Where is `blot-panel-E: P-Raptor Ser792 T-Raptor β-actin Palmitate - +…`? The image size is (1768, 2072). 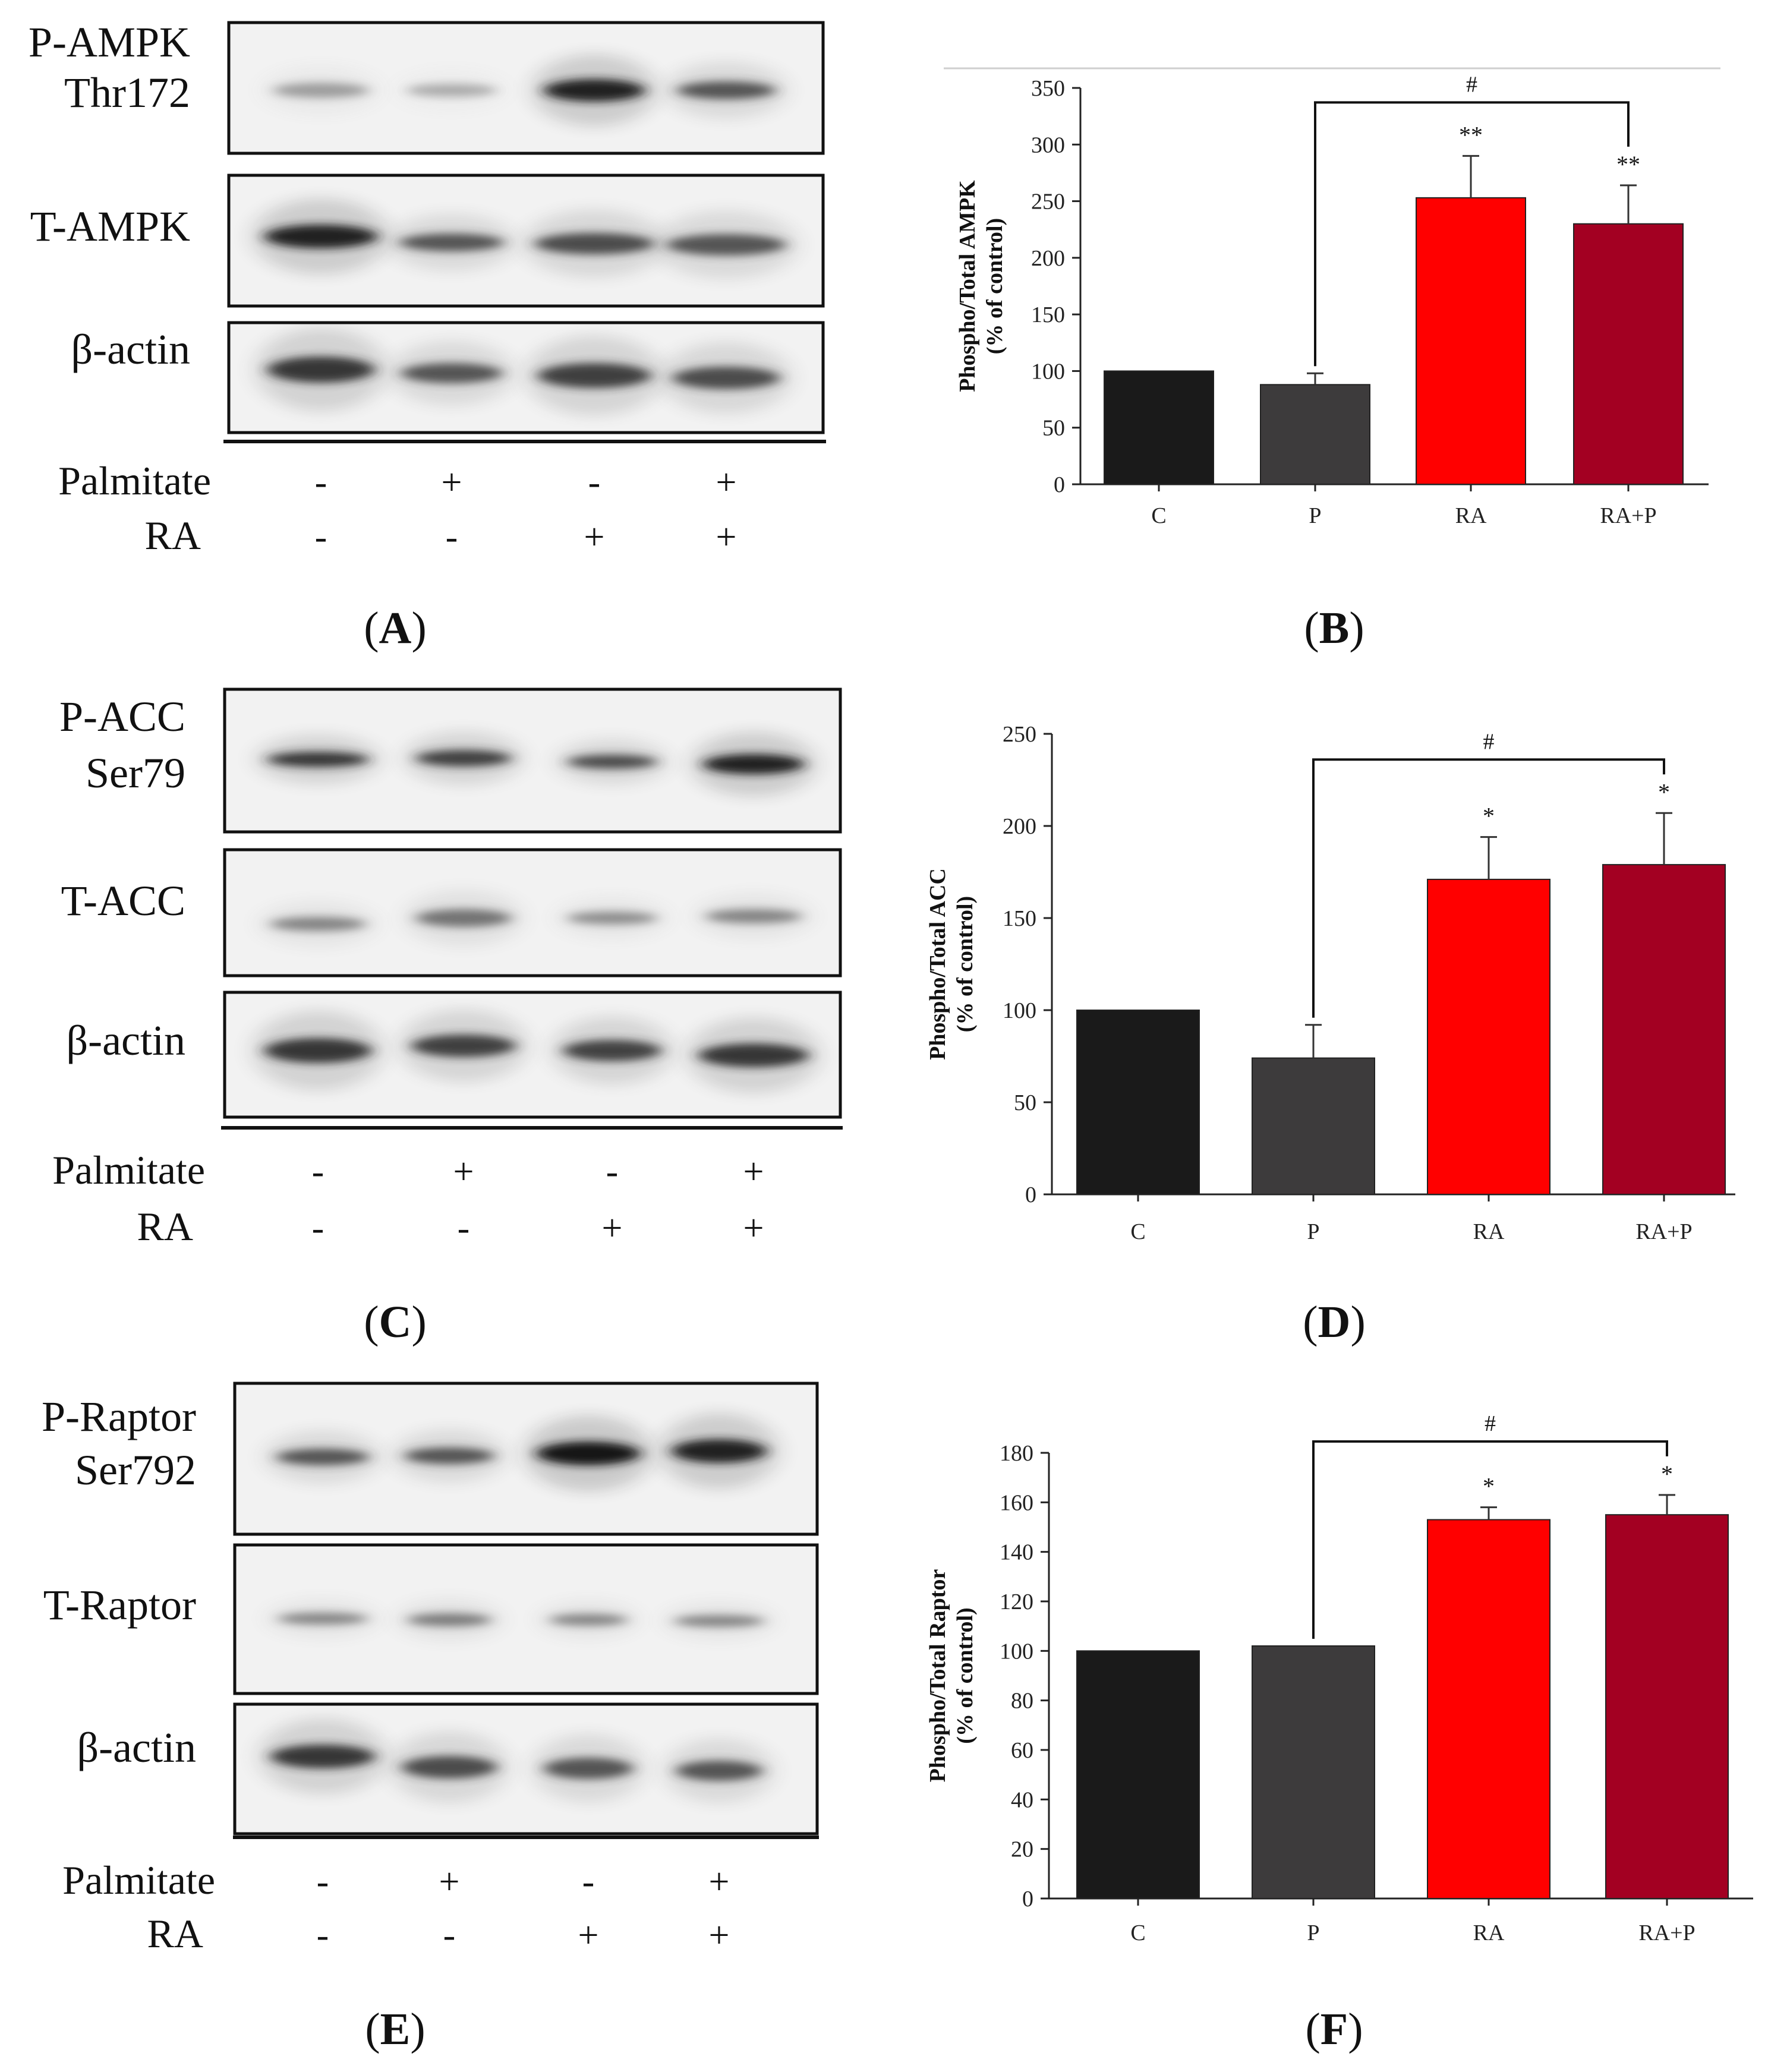
blot-panel-E: P-Raptor Ser792 T-Raptor β-actin Palmitate - +… is located at coordinates (430, 1669).